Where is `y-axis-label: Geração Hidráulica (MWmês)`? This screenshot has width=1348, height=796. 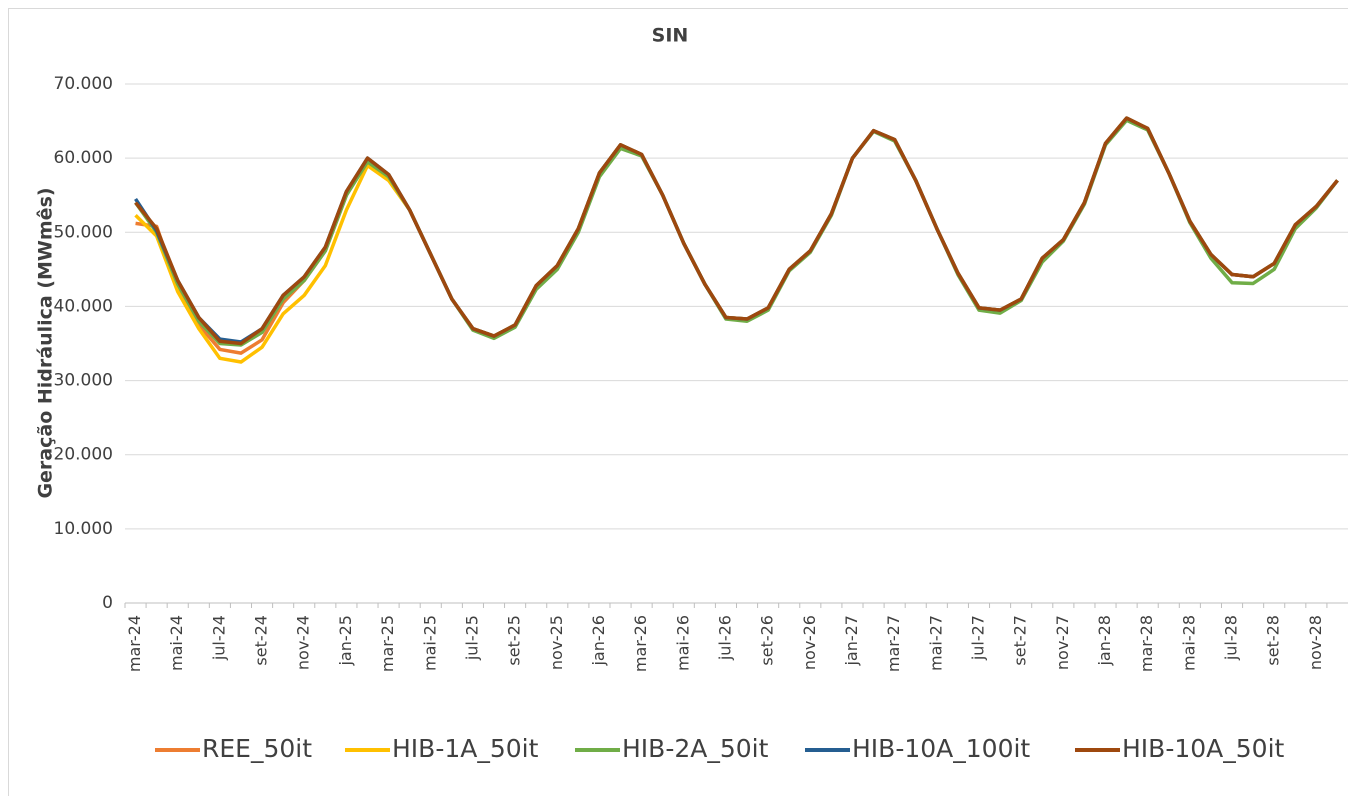 y-axis-label: Geração Hidráulica (MWmês) is located at coordinates (46, 342).